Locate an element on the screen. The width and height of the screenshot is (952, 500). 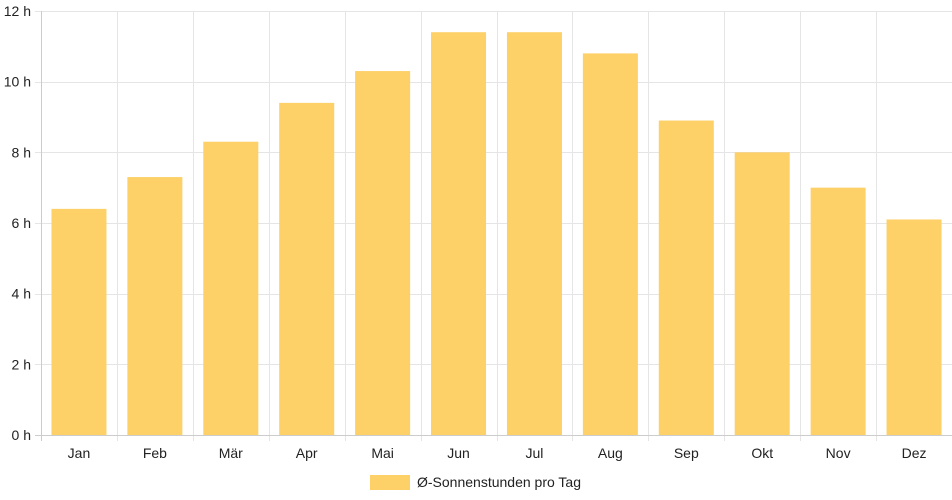
legend-swatch is located at coordinates (390, 482).